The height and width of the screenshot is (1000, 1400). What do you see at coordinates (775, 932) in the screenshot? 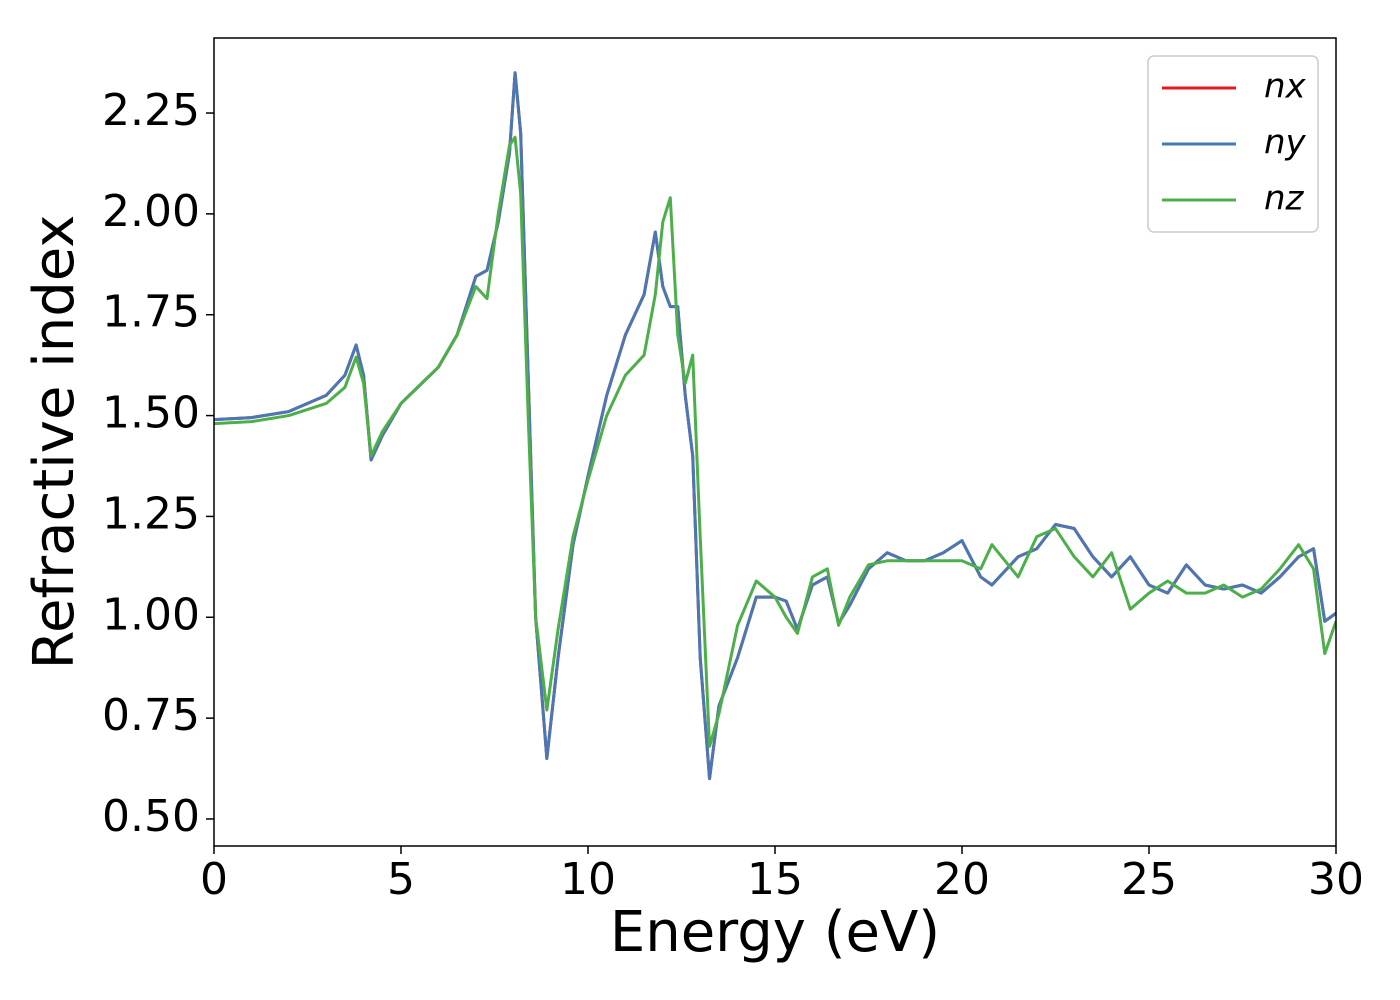
I see `x-axis-label: Energy (eV)` at bounding box center [775, 932].